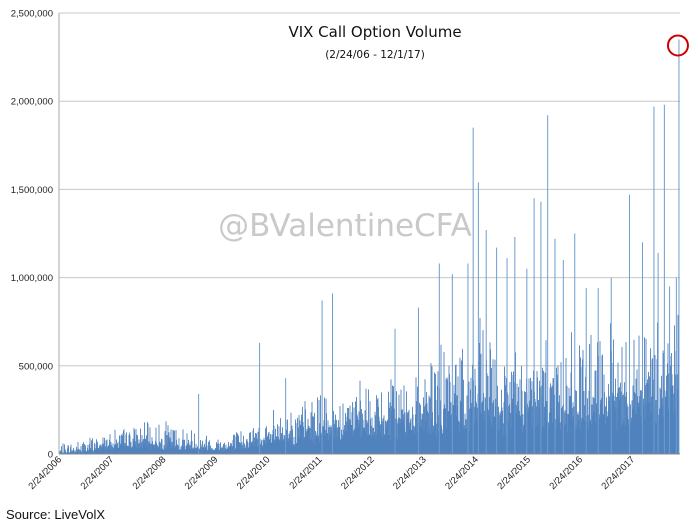 Image resolution: width=698 pixels, height=526 pixels. Describe the element at coordinates (345, 226) in the screenshot. I see `watermark: @BValentineCFA` at that location.